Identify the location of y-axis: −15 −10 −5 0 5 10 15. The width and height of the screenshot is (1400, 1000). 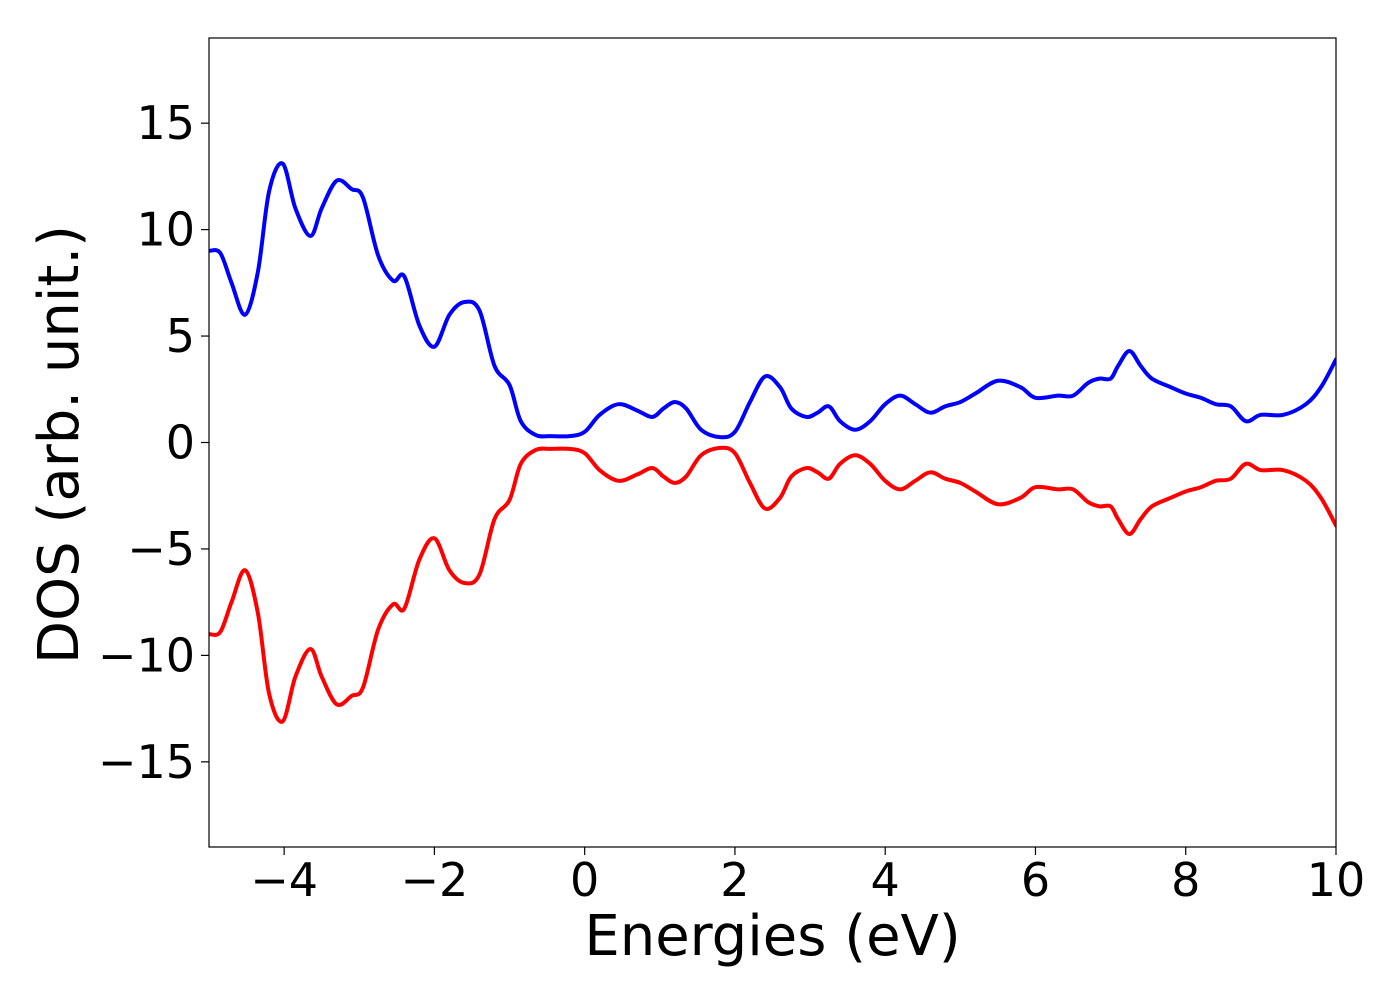
(153, 442).